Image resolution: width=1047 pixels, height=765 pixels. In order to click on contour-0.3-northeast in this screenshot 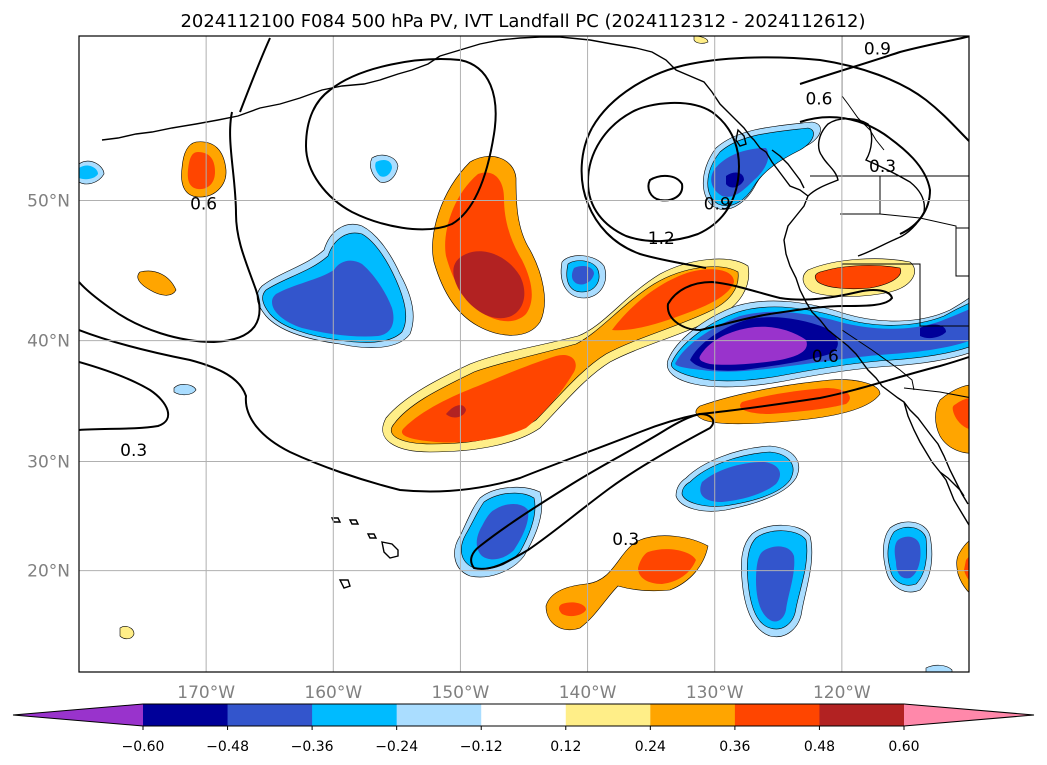, I will do `click(865, 175)`.